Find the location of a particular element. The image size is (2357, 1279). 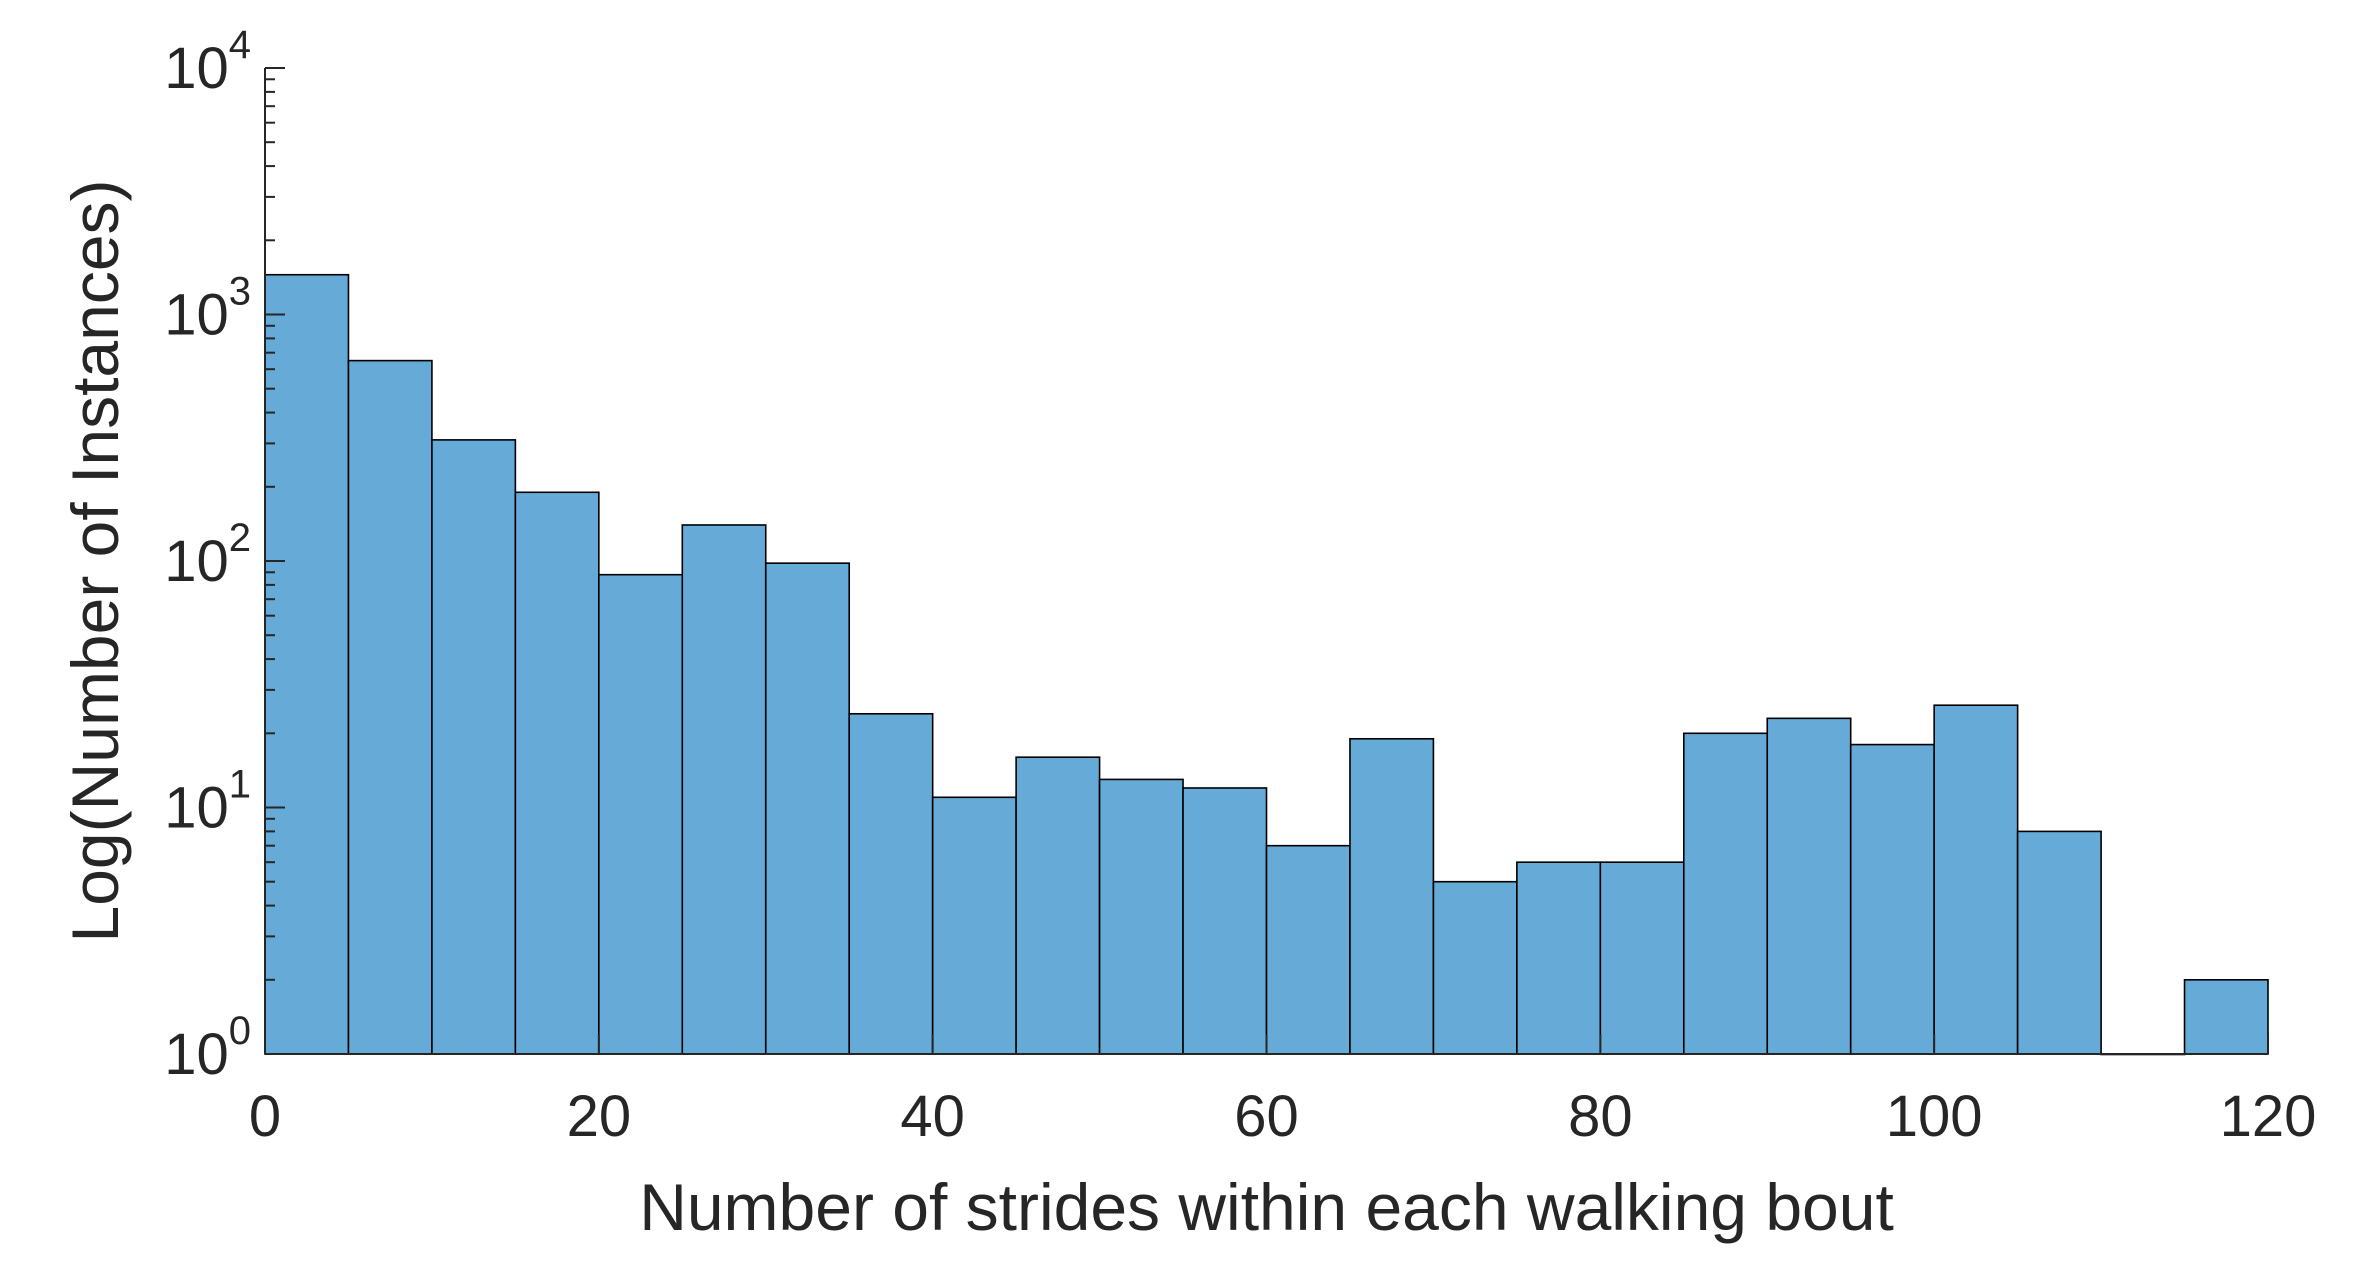

y-tick-label: 10⁴ is located at coordinates (207, 62).